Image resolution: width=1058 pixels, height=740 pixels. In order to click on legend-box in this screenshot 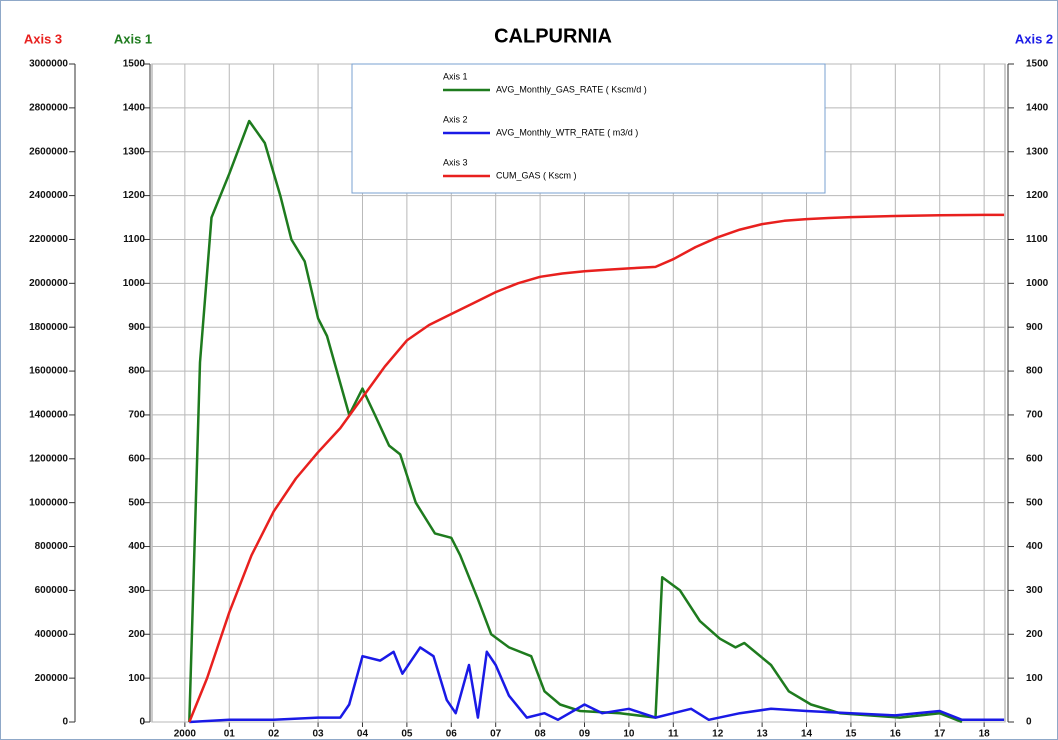, I will do `click(588, 128)`.